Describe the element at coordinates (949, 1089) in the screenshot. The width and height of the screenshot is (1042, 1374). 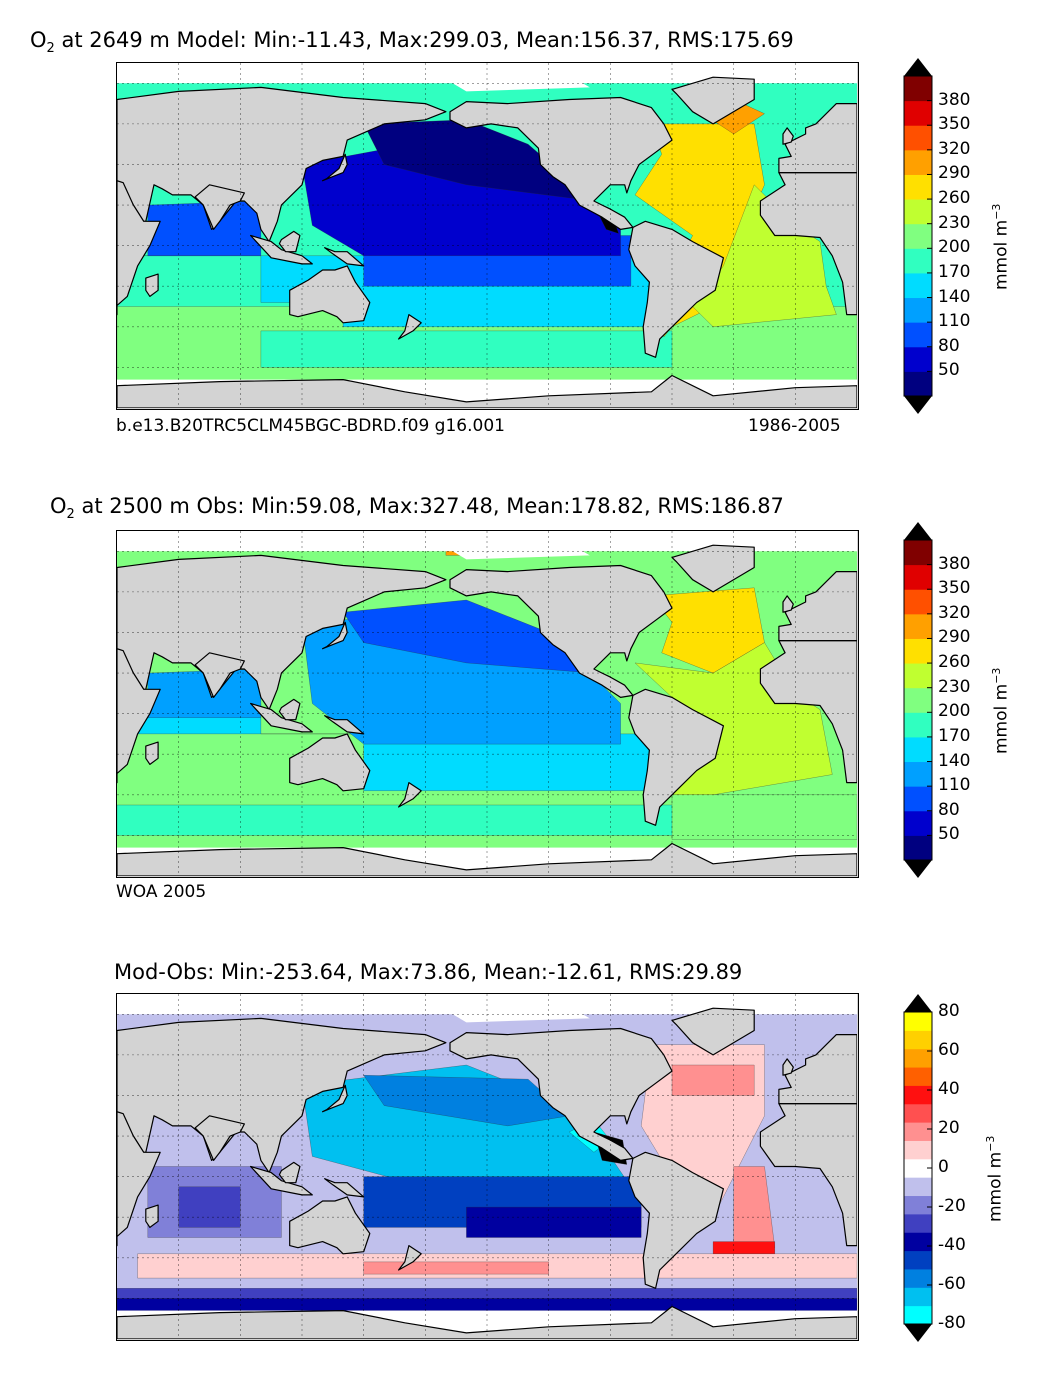
I see `colorbar-tick-label: 40` at that location.